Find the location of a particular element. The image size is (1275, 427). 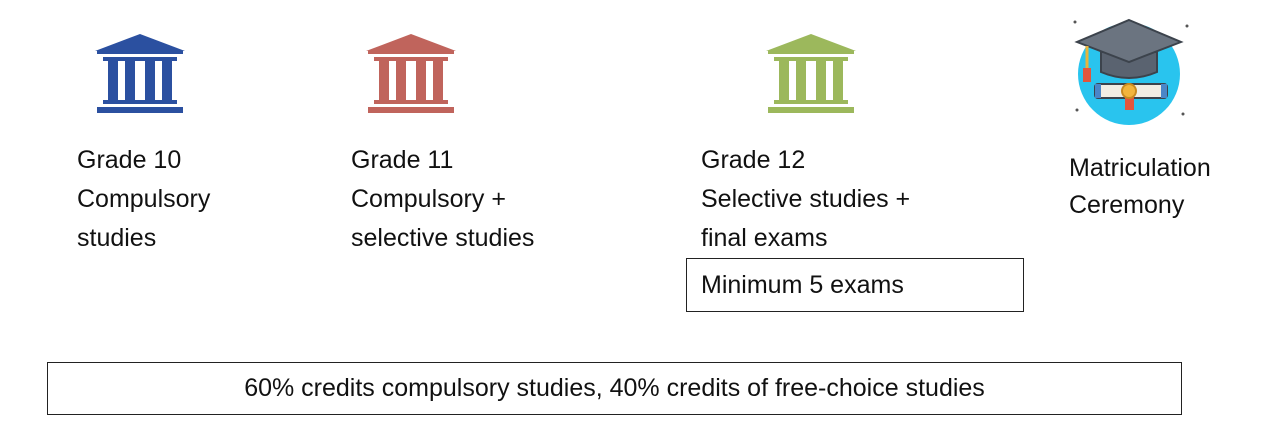

stage-line: Grade 12 is located at coordinates (753, 160).